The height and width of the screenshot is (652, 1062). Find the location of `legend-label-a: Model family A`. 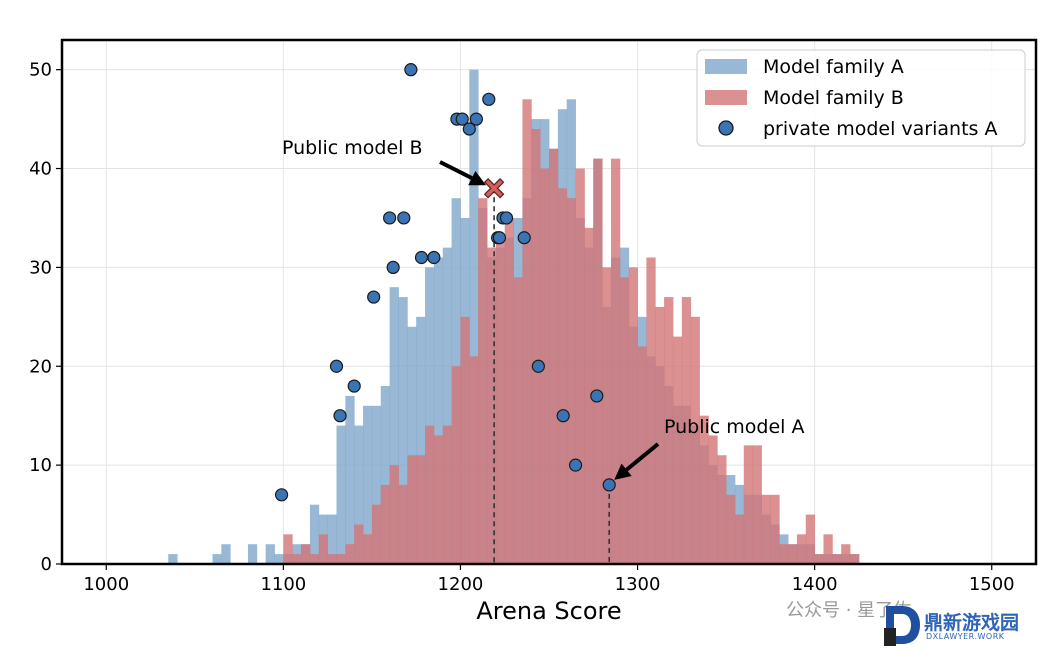

legend-label-a: Model family A is located at coordinates (833, 67).